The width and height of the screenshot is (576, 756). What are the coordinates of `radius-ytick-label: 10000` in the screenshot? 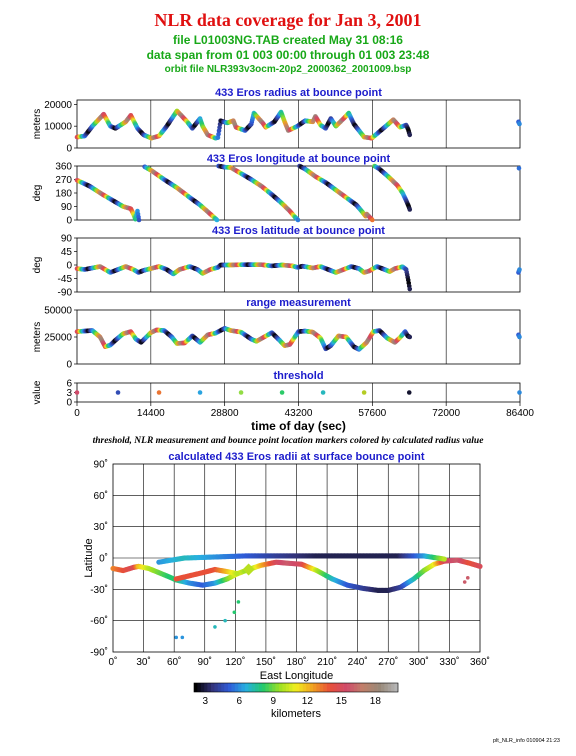 It's located at (58, 127).